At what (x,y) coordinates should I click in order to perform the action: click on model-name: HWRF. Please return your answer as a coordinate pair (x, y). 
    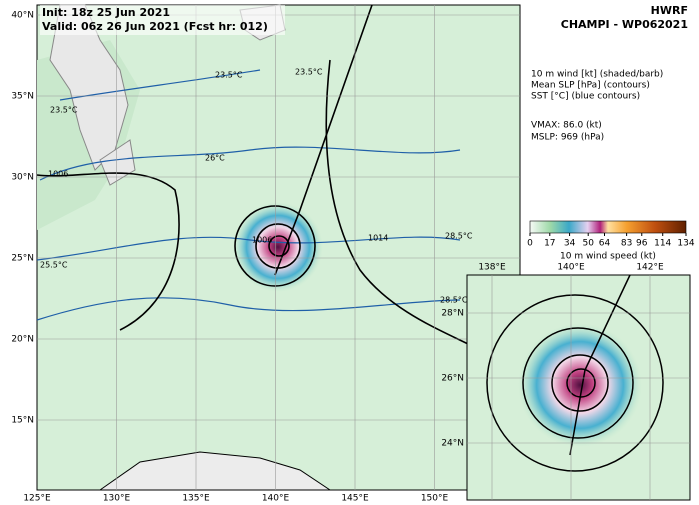
    Looking at the image, I should click on (669, 10).